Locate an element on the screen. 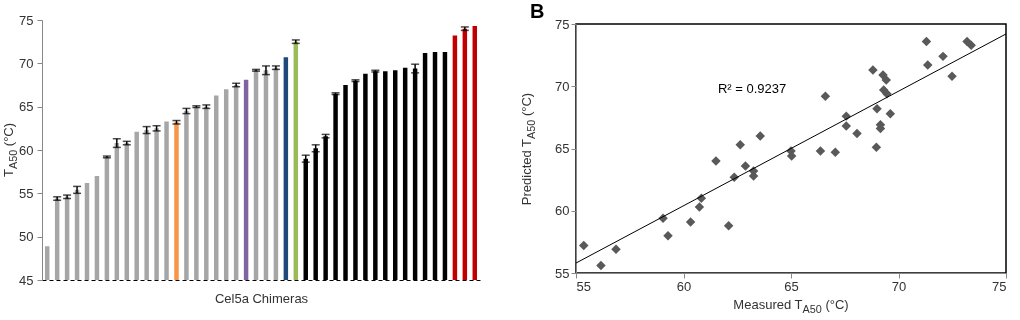  x-axis-title: Cel5a Chimeras is located at coordinates (261, 298).